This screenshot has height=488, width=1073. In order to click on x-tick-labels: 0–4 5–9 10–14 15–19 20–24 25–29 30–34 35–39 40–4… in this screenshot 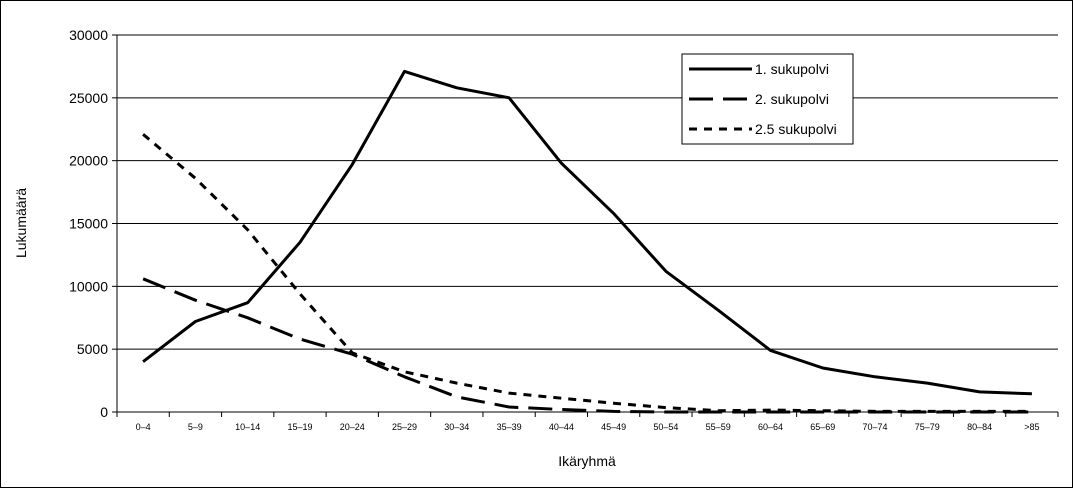, I will do `click(588, 427)`.